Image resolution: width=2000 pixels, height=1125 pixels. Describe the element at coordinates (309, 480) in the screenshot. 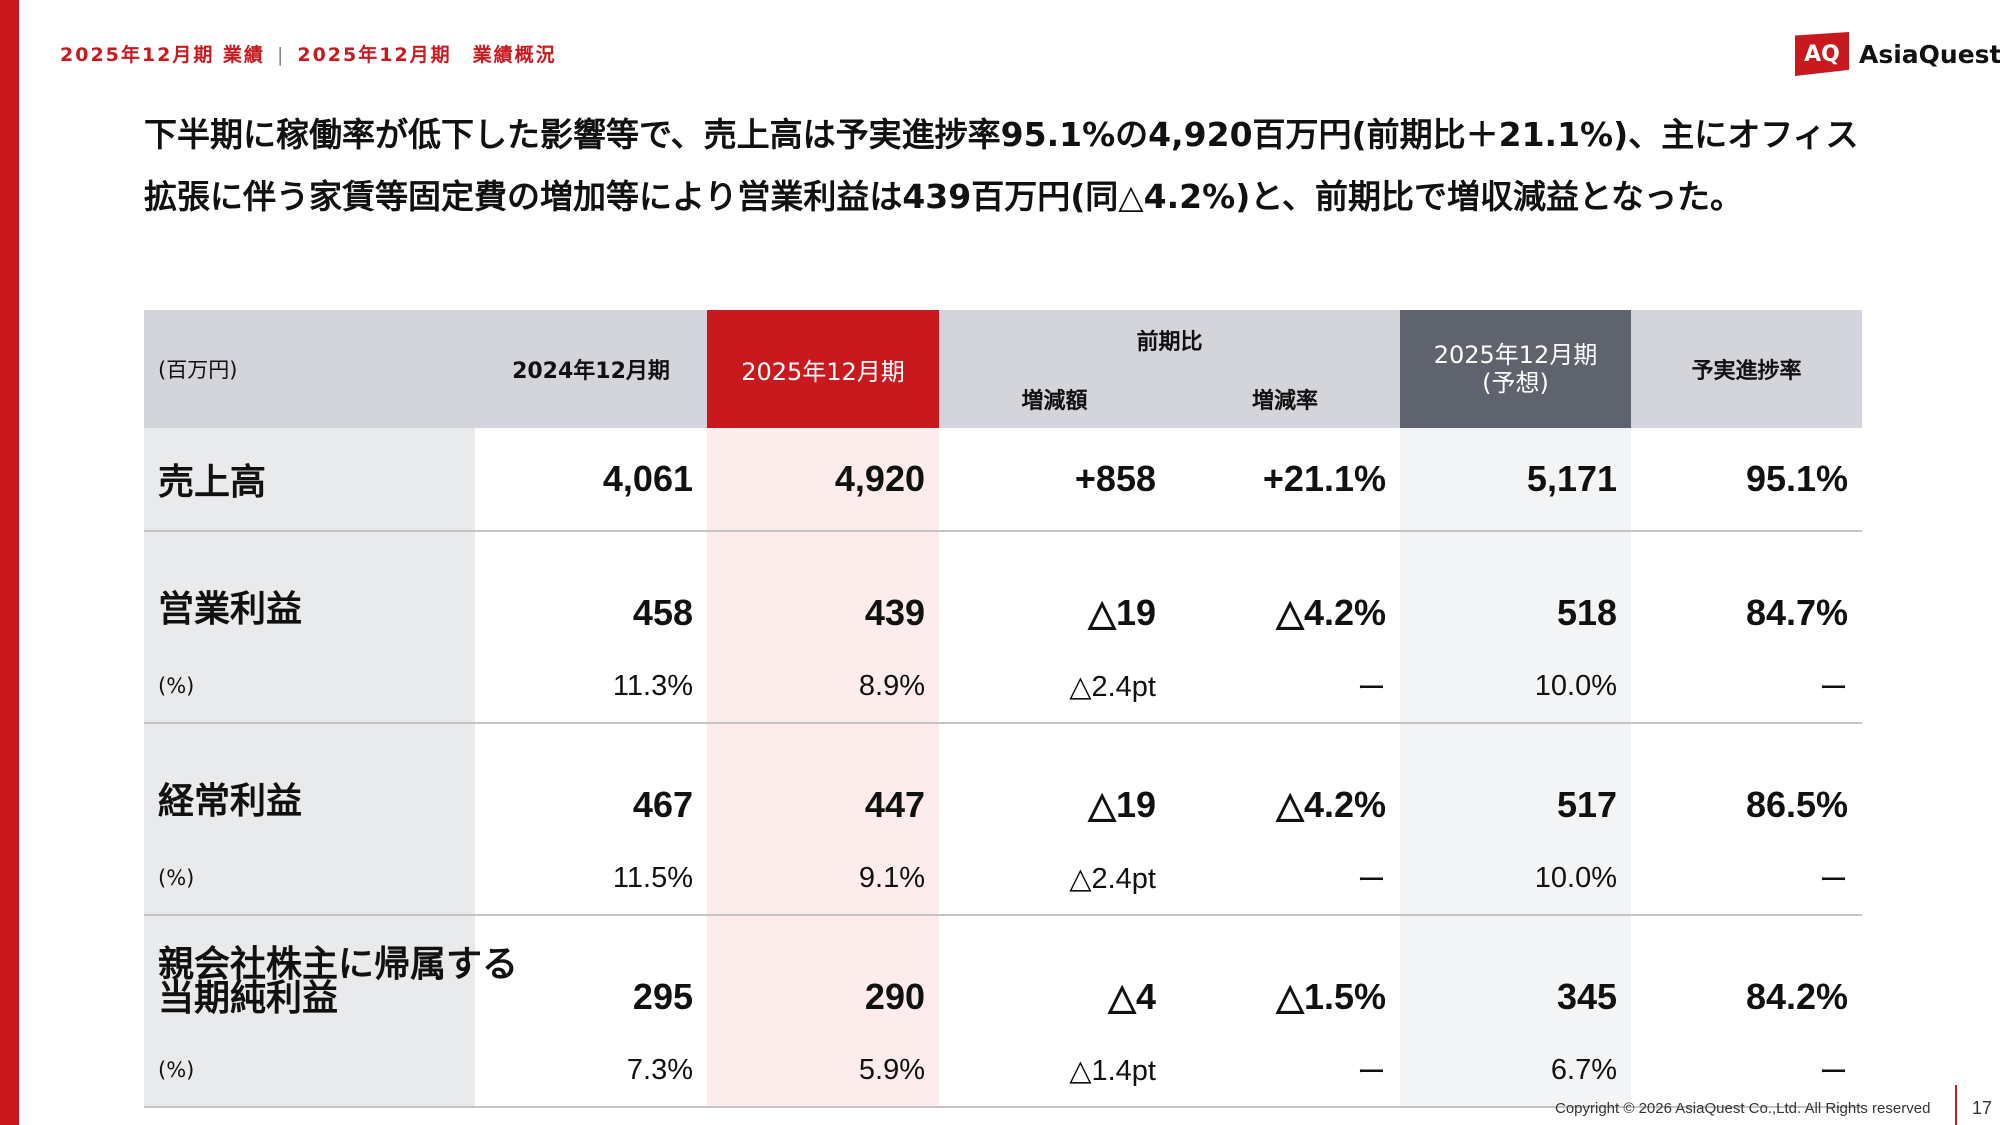

I see `row-label: 売上高` at that location.